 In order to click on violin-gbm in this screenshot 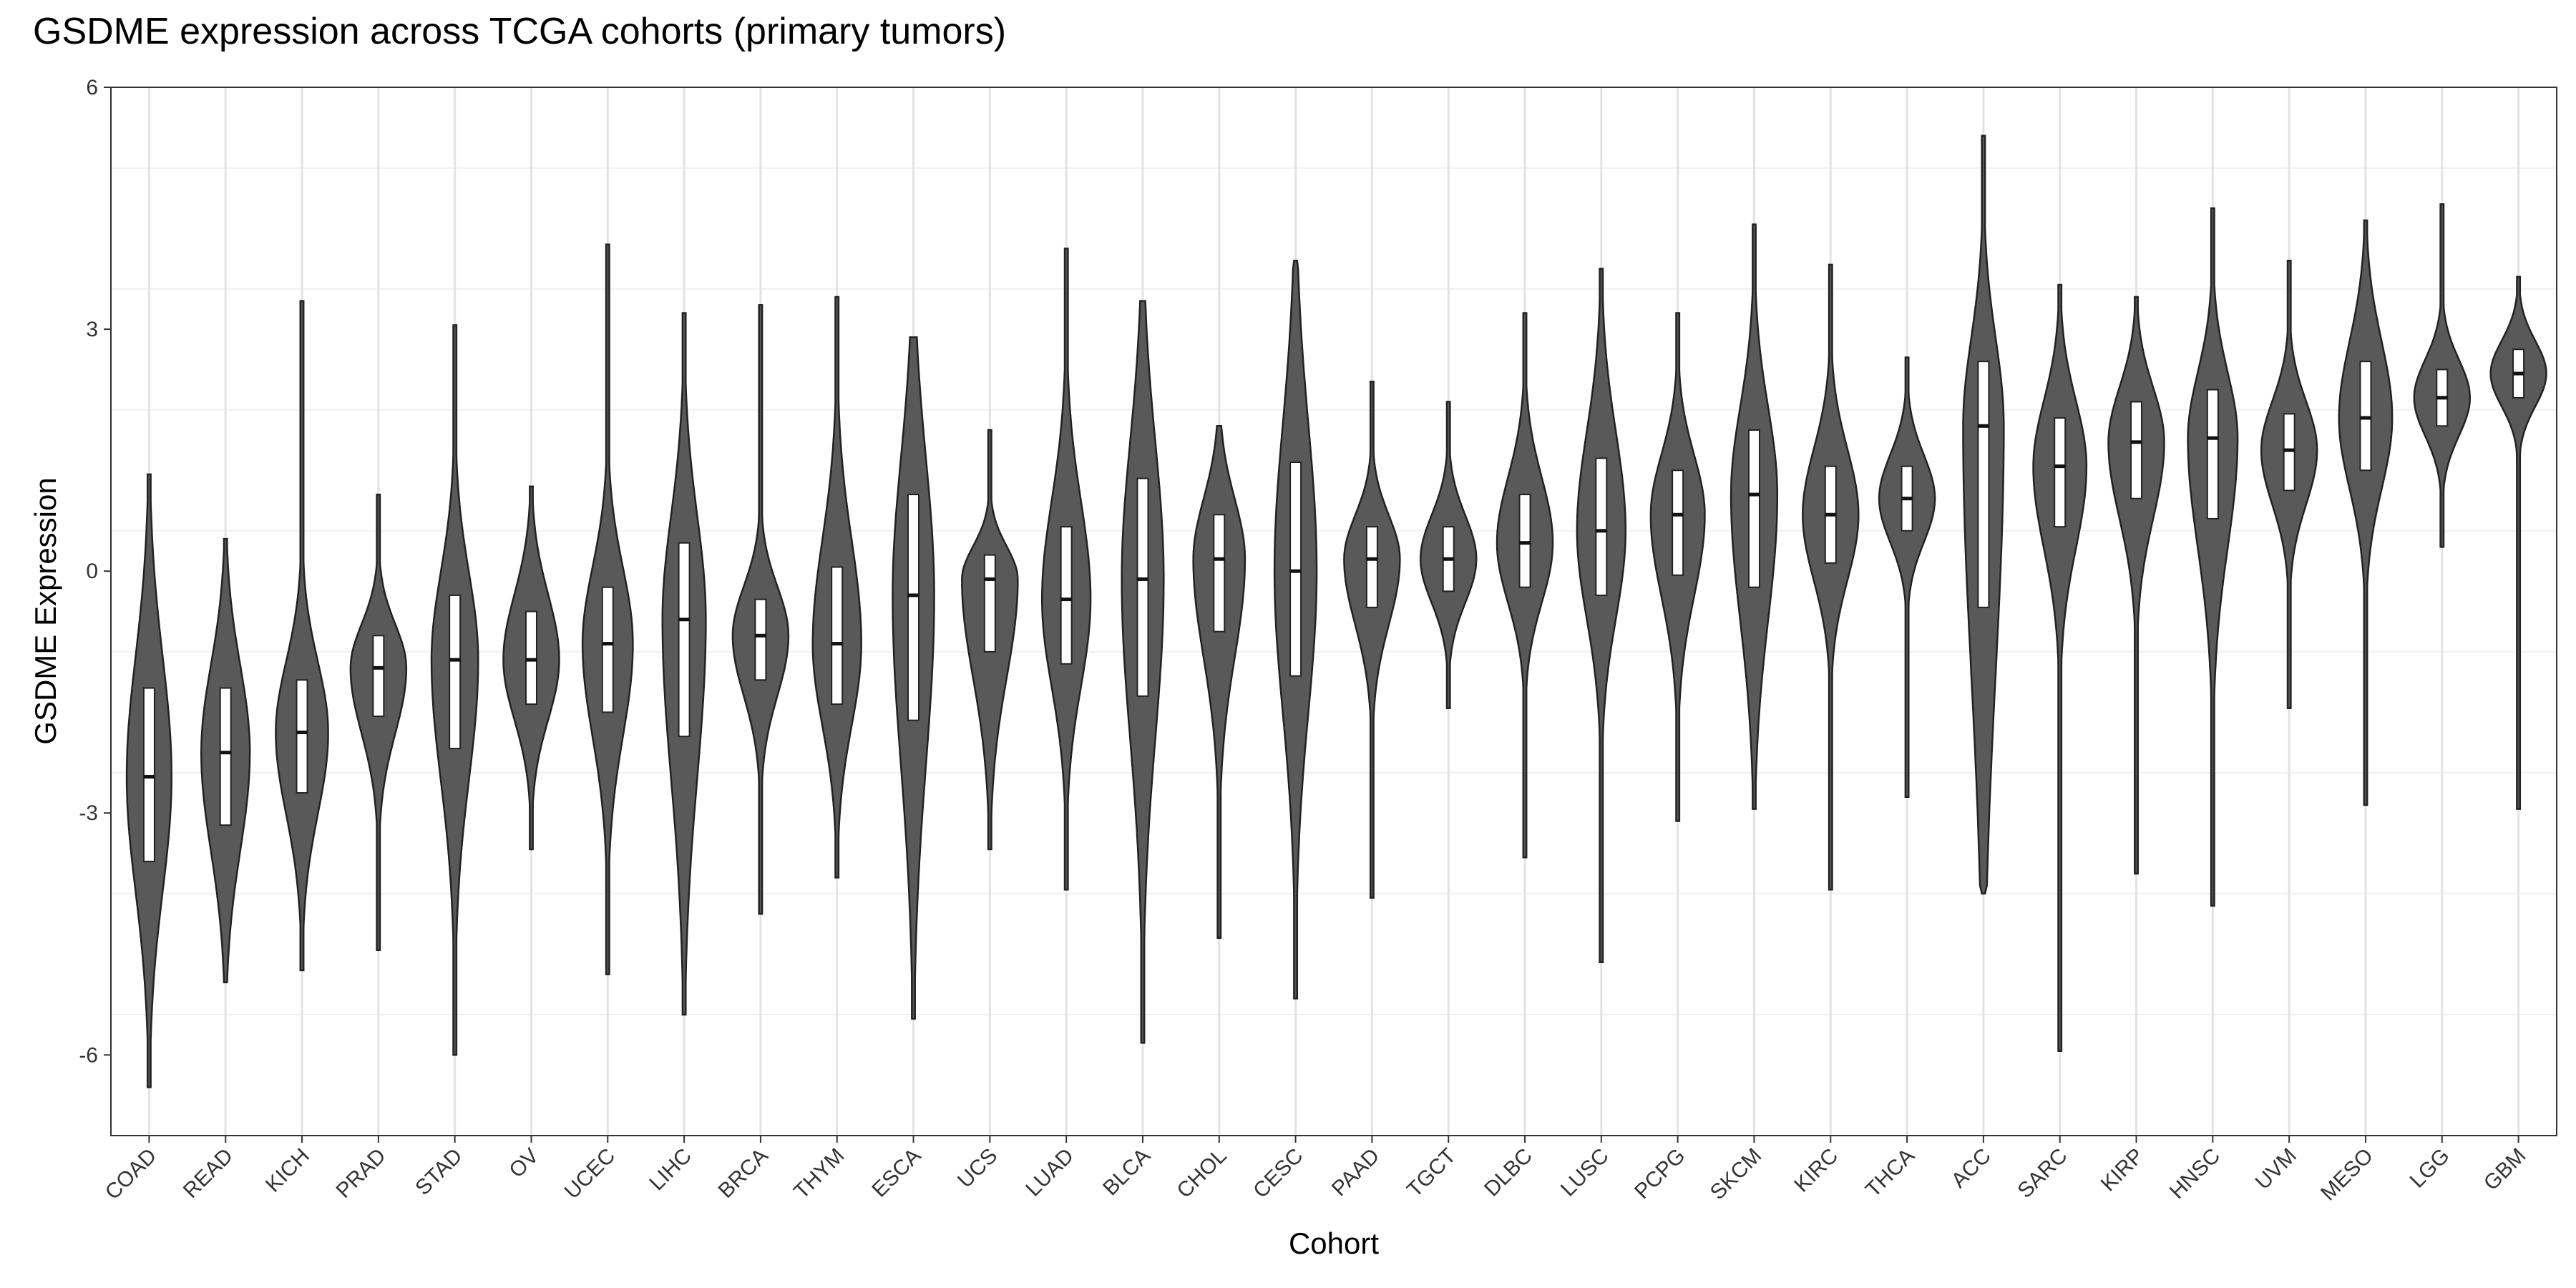, I will do `click(2518, 542)`.